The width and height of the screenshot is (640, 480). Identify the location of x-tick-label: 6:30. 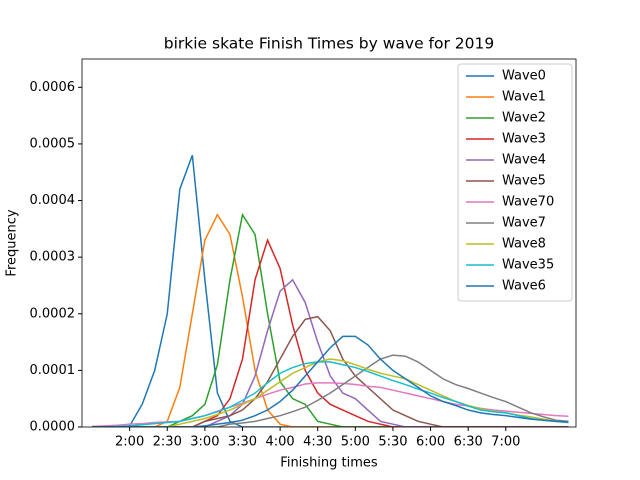
(468, 442).